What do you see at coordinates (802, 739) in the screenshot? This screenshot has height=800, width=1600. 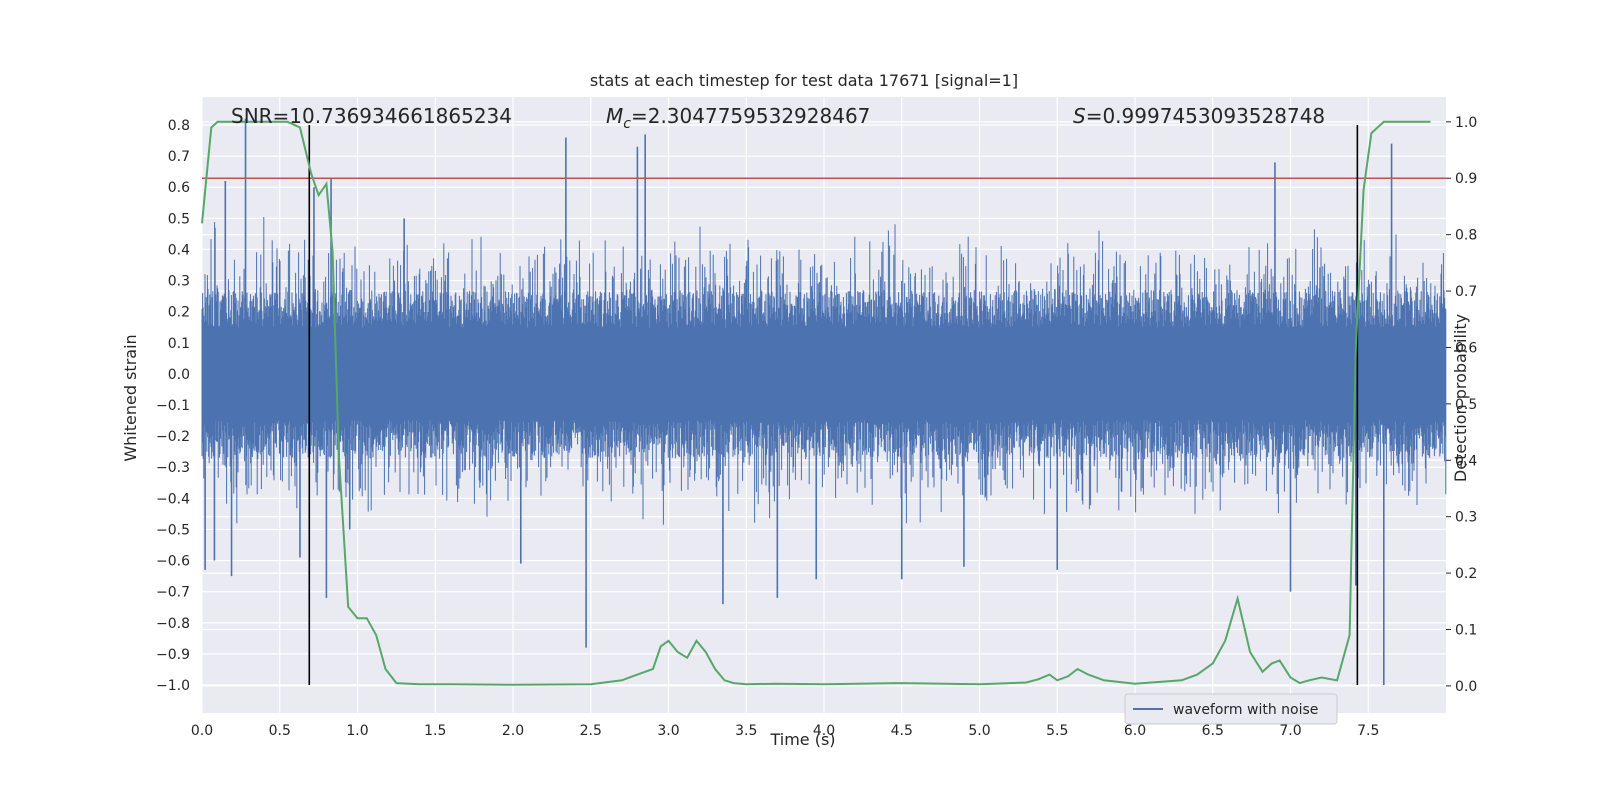 I see `x-axis-label: Time (s)` at bounding box center [802, 739].